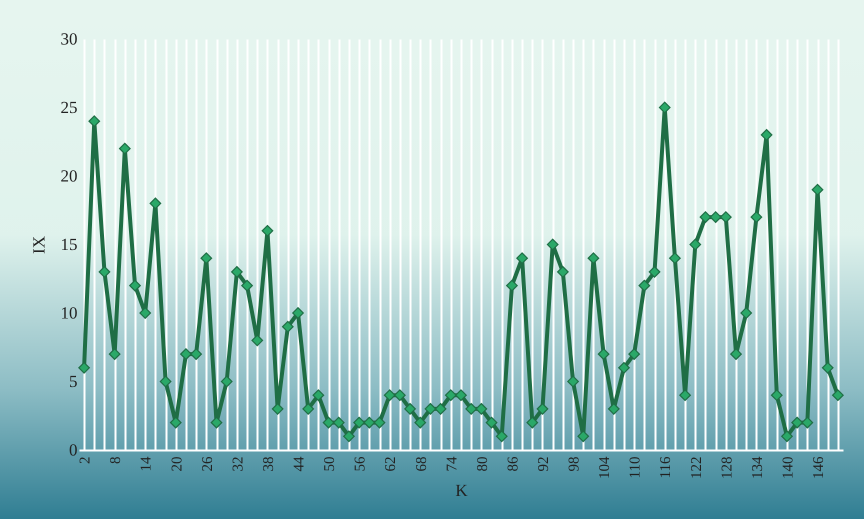  I want to click on x-tick-label: 74, so click(452, 464).